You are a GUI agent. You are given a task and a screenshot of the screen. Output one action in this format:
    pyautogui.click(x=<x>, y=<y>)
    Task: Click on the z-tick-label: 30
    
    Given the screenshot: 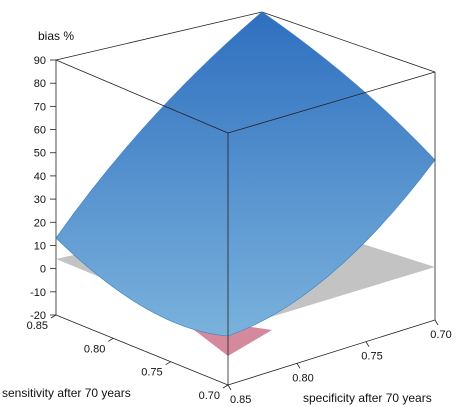 What is the action you would take?
    pyautogui.click(x=40, y=200)
    